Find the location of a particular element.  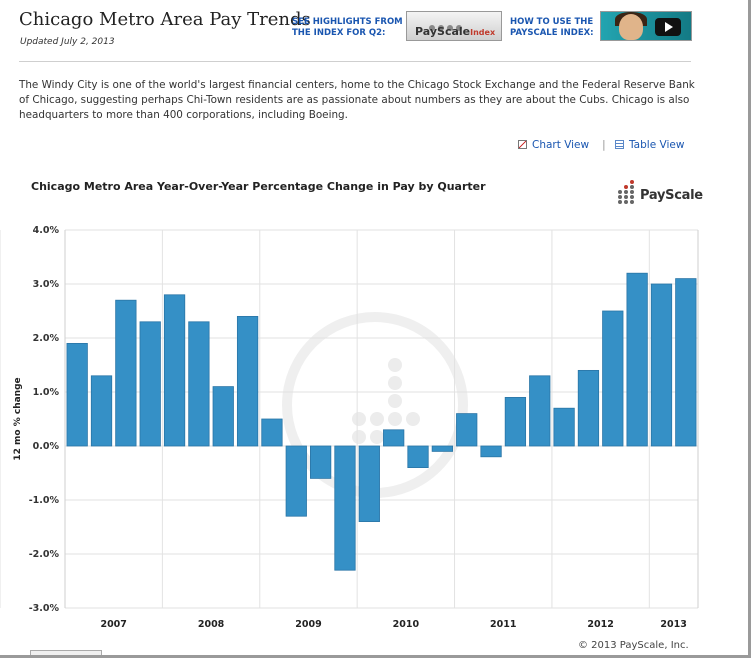

video-banner is located at coordinates (646, 26).